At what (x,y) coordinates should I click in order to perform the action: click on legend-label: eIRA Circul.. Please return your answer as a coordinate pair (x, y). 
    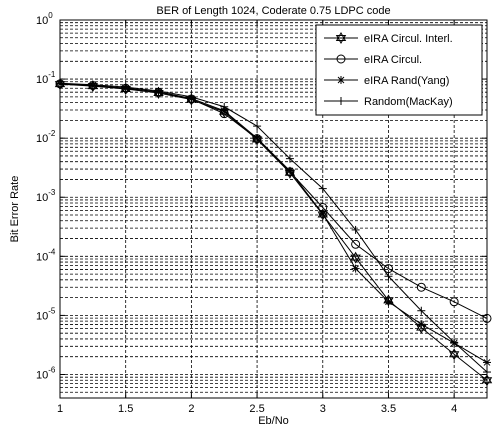
    Looking at the image, I should click on (393, 60).